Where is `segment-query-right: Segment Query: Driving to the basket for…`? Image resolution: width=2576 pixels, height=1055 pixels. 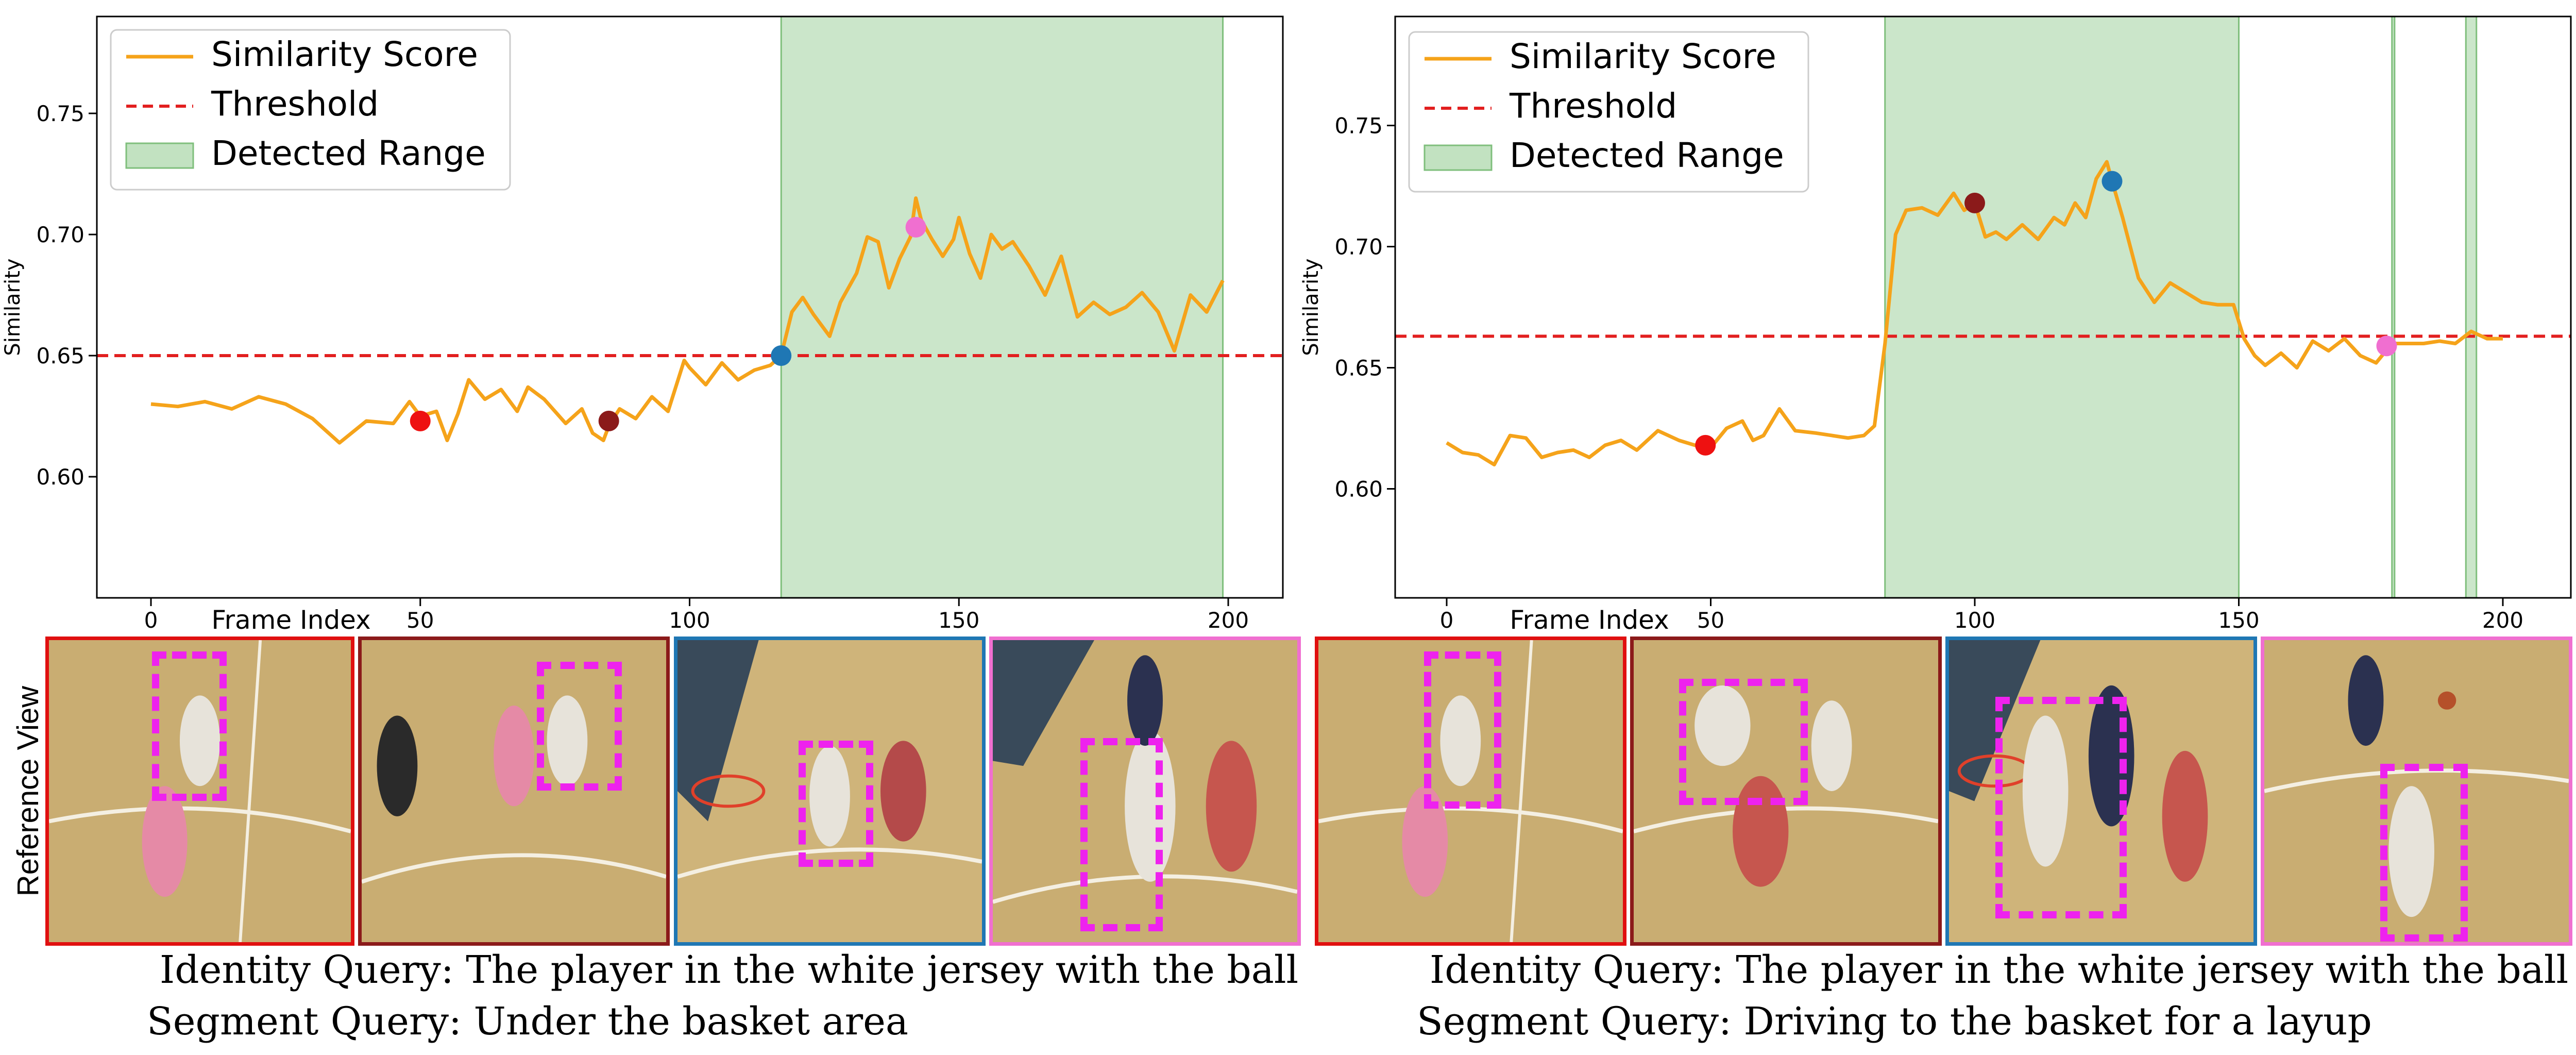 segment-query-right: Segment Query: Driving to the basket for… is located at coordinates (1894, 1021).